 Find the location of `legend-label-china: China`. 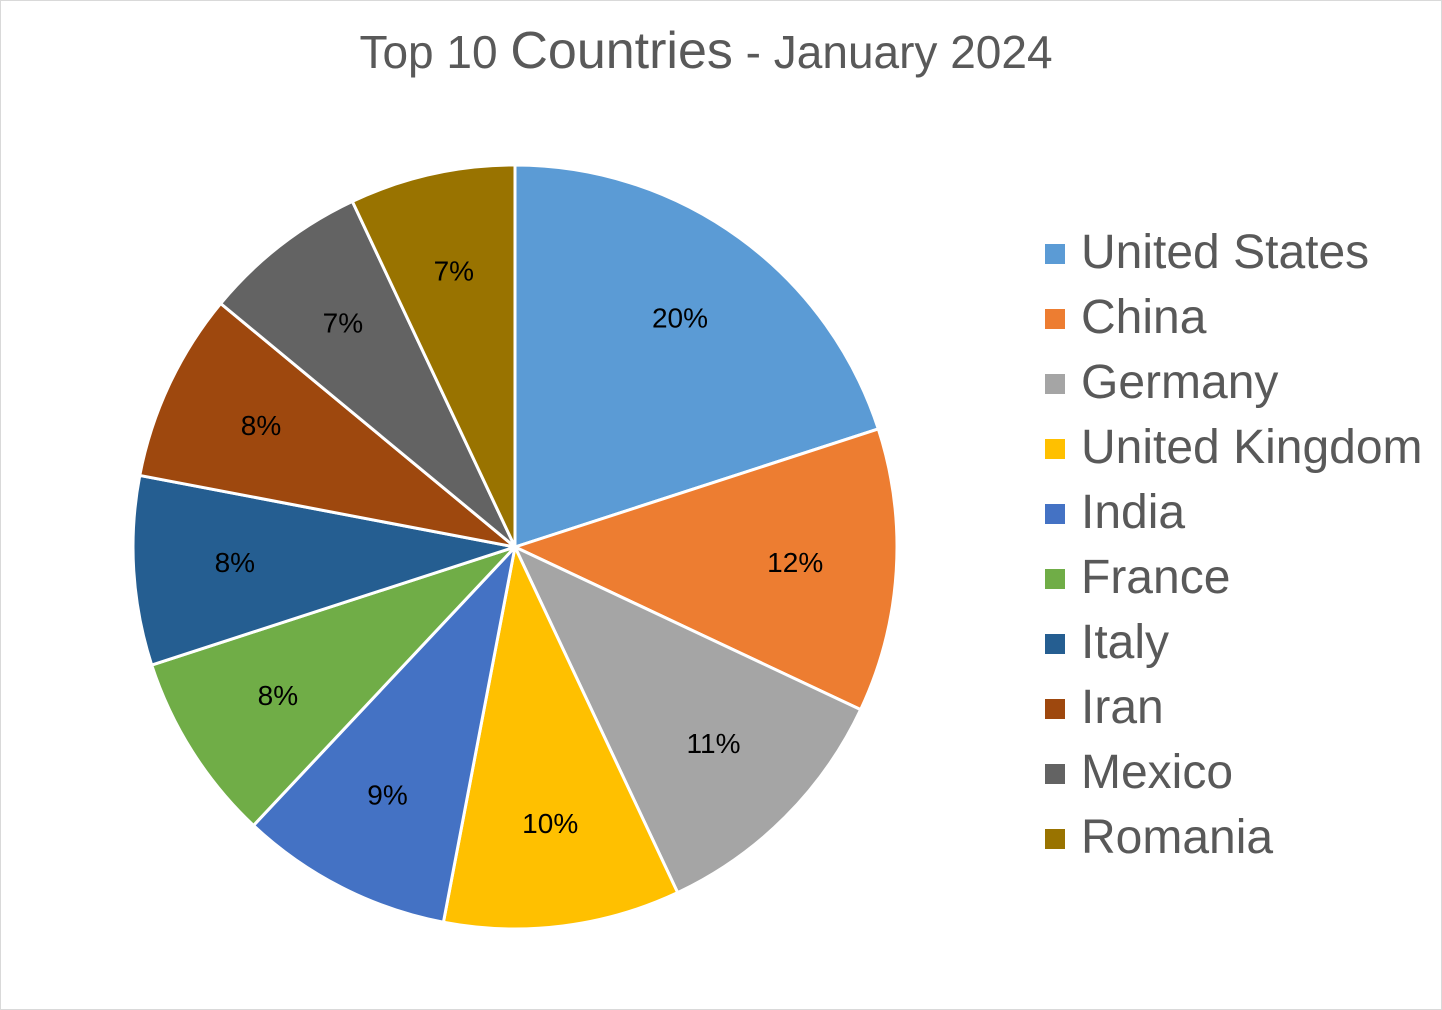

legend-label-china: China is located at coordinates (1144, 317).